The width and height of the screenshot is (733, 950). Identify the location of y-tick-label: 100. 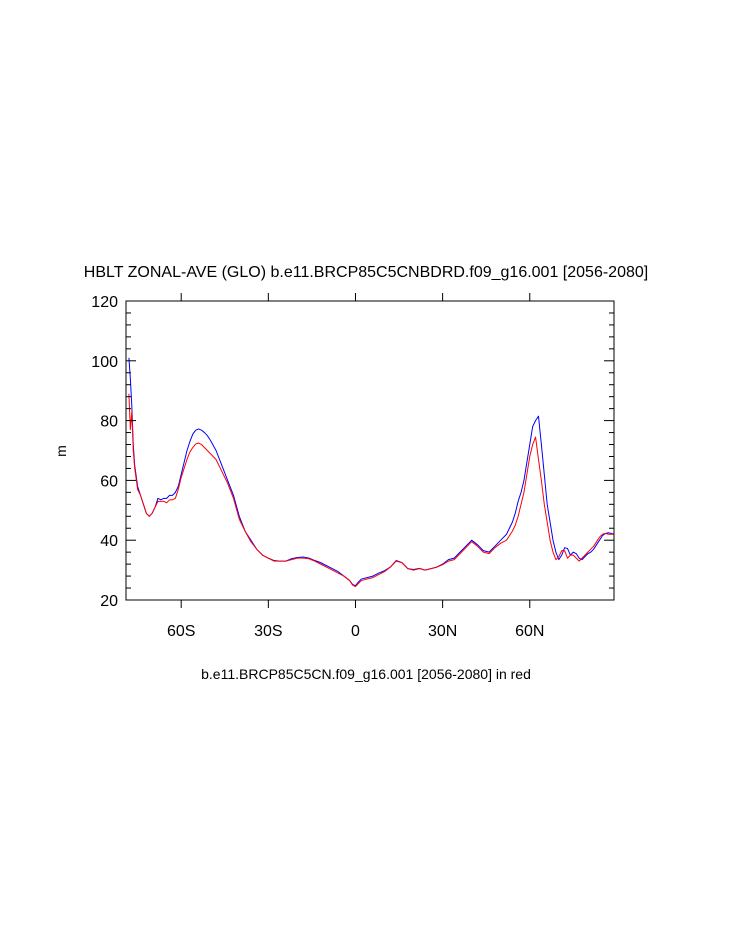
(104, 362).